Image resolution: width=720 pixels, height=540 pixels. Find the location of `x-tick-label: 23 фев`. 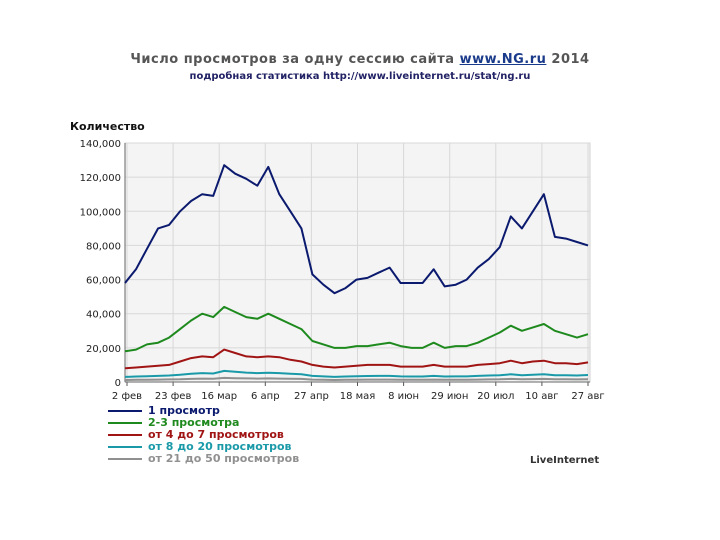

x-tick-label: 23 фев is located at coordinates (173, 396).